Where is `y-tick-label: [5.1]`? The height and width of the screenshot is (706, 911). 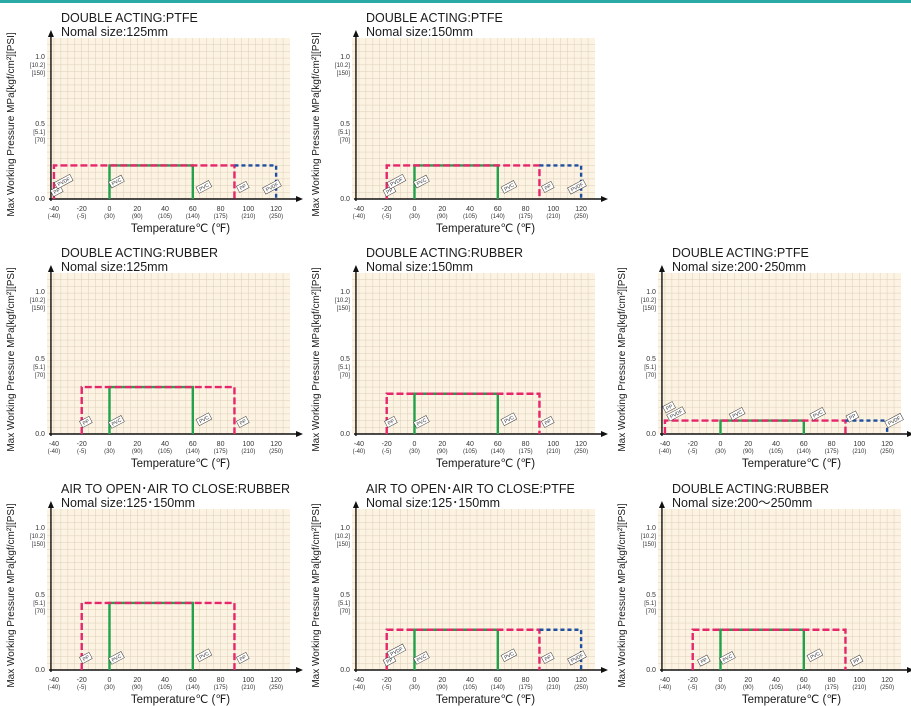 y-tick-label: [5.1] is located at coordinates (344, 133).